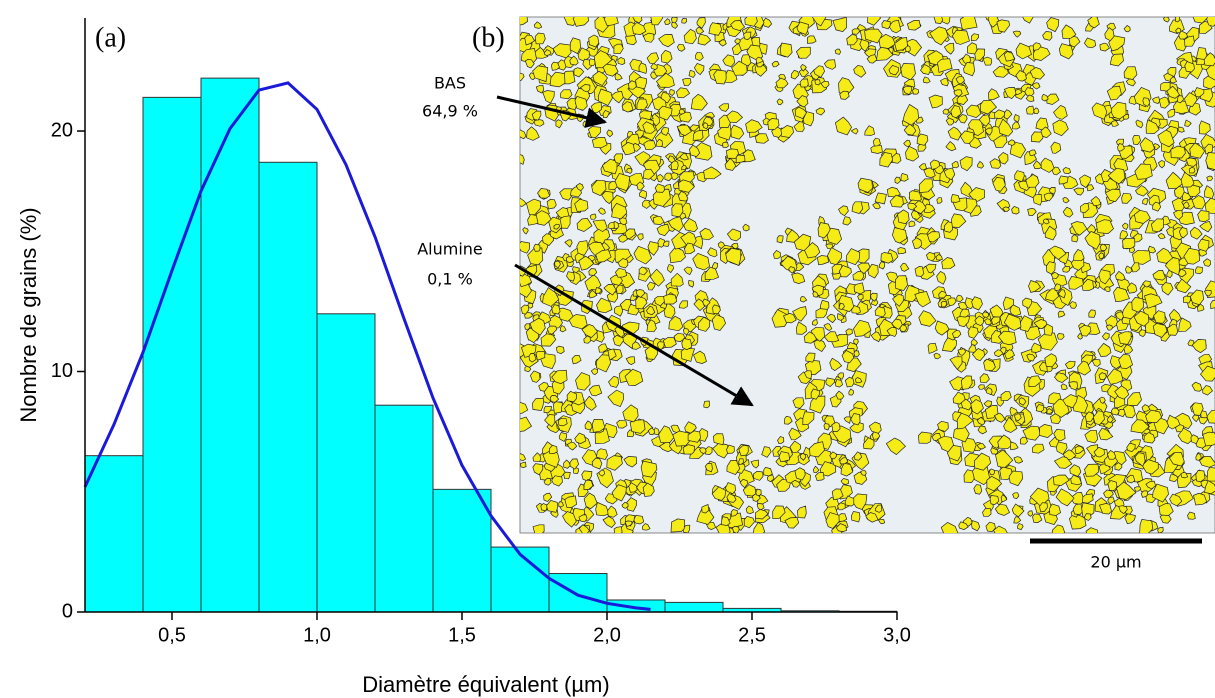  What do you see at coordinates (62, 130) in the screenshot?
I see `y-tick-label: 20` at bounding box center [62, 130].